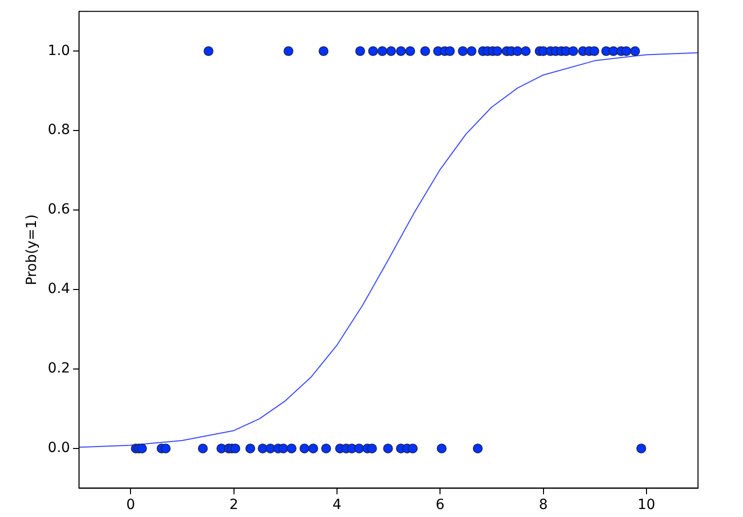 The height and width of the screenshot is (517, 743). I want to click on y-tick-label: 0.2, so click(59, 368).